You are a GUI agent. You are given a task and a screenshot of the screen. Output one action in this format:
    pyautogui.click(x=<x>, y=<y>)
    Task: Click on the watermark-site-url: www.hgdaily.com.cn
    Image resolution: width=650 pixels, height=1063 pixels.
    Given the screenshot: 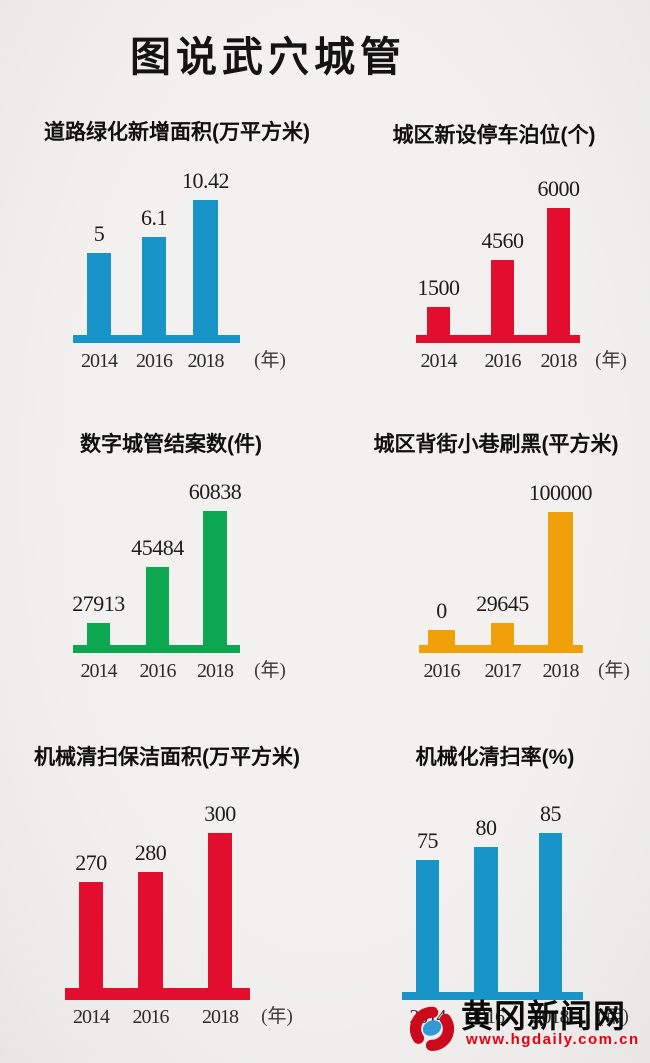 What is the action you would take?
    pyautogui.click(x=553, y=1039)
    